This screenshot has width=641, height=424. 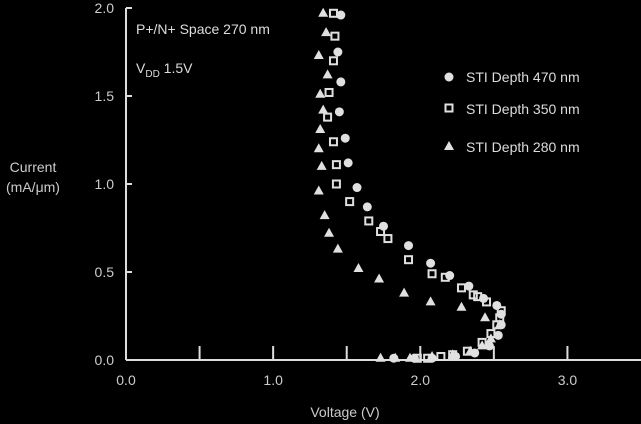 I want to click on annotation-vdd: VDD 1.5V, so click(x=164, y=70).